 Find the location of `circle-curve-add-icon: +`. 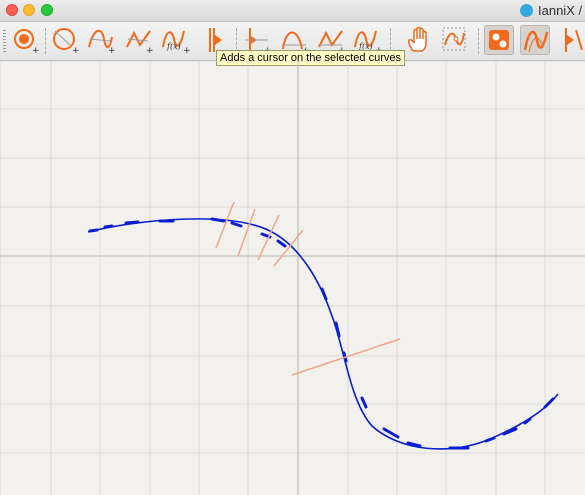

circle-curve-add-icon: + is located at coordinates (66, 42).